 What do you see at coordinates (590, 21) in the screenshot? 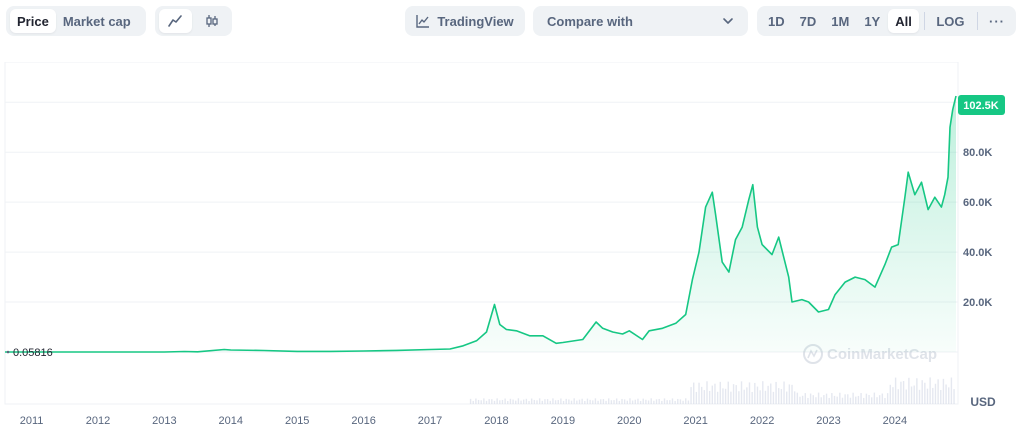
I see `compare-with-label: Compare with` at bounding box center [590, 21].